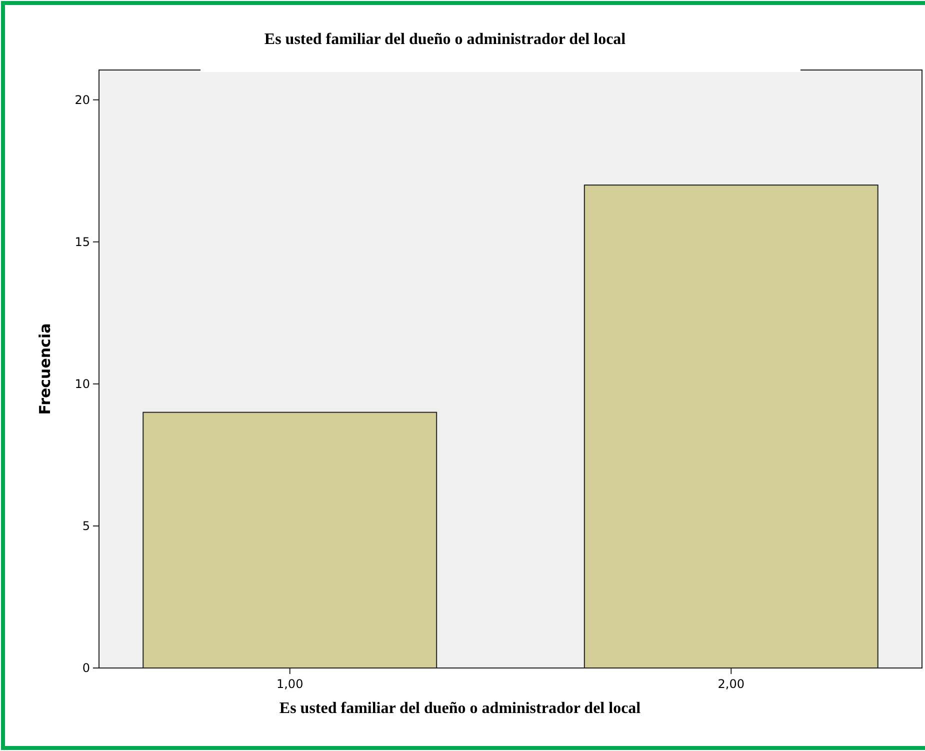 The height and width of the screenshot is (751, 925). I want to click on x-axis-title: Es usted familiar del dueño o administrador del local, so click(460, 708).